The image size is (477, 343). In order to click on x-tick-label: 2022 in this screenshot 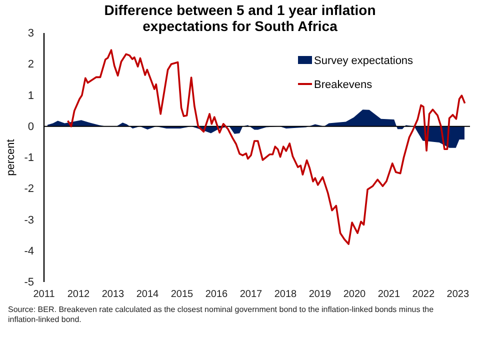, I will do `click(423, 294)`.